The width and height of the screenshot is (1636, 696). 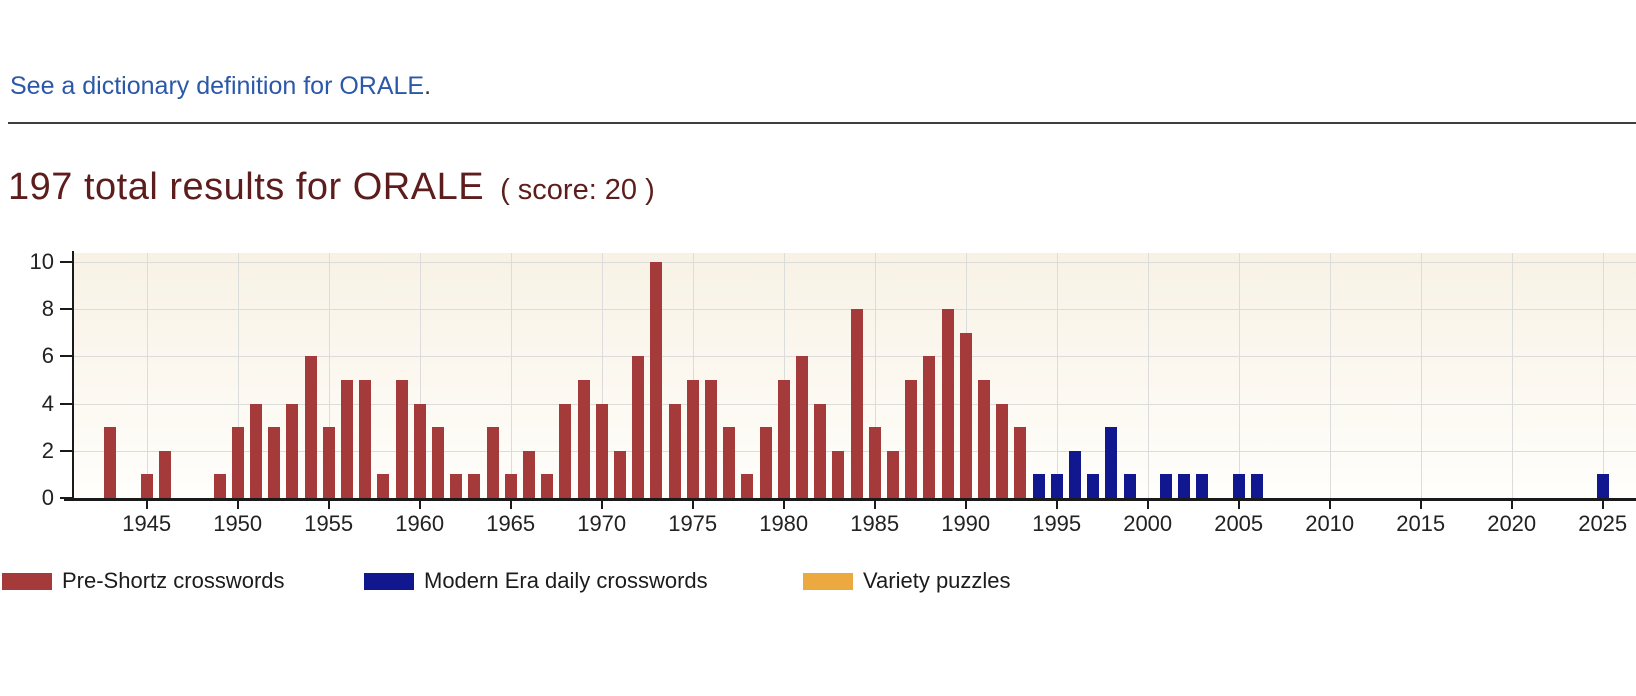 I want to click on chart-bar-1959, so click(x=401, y=439).